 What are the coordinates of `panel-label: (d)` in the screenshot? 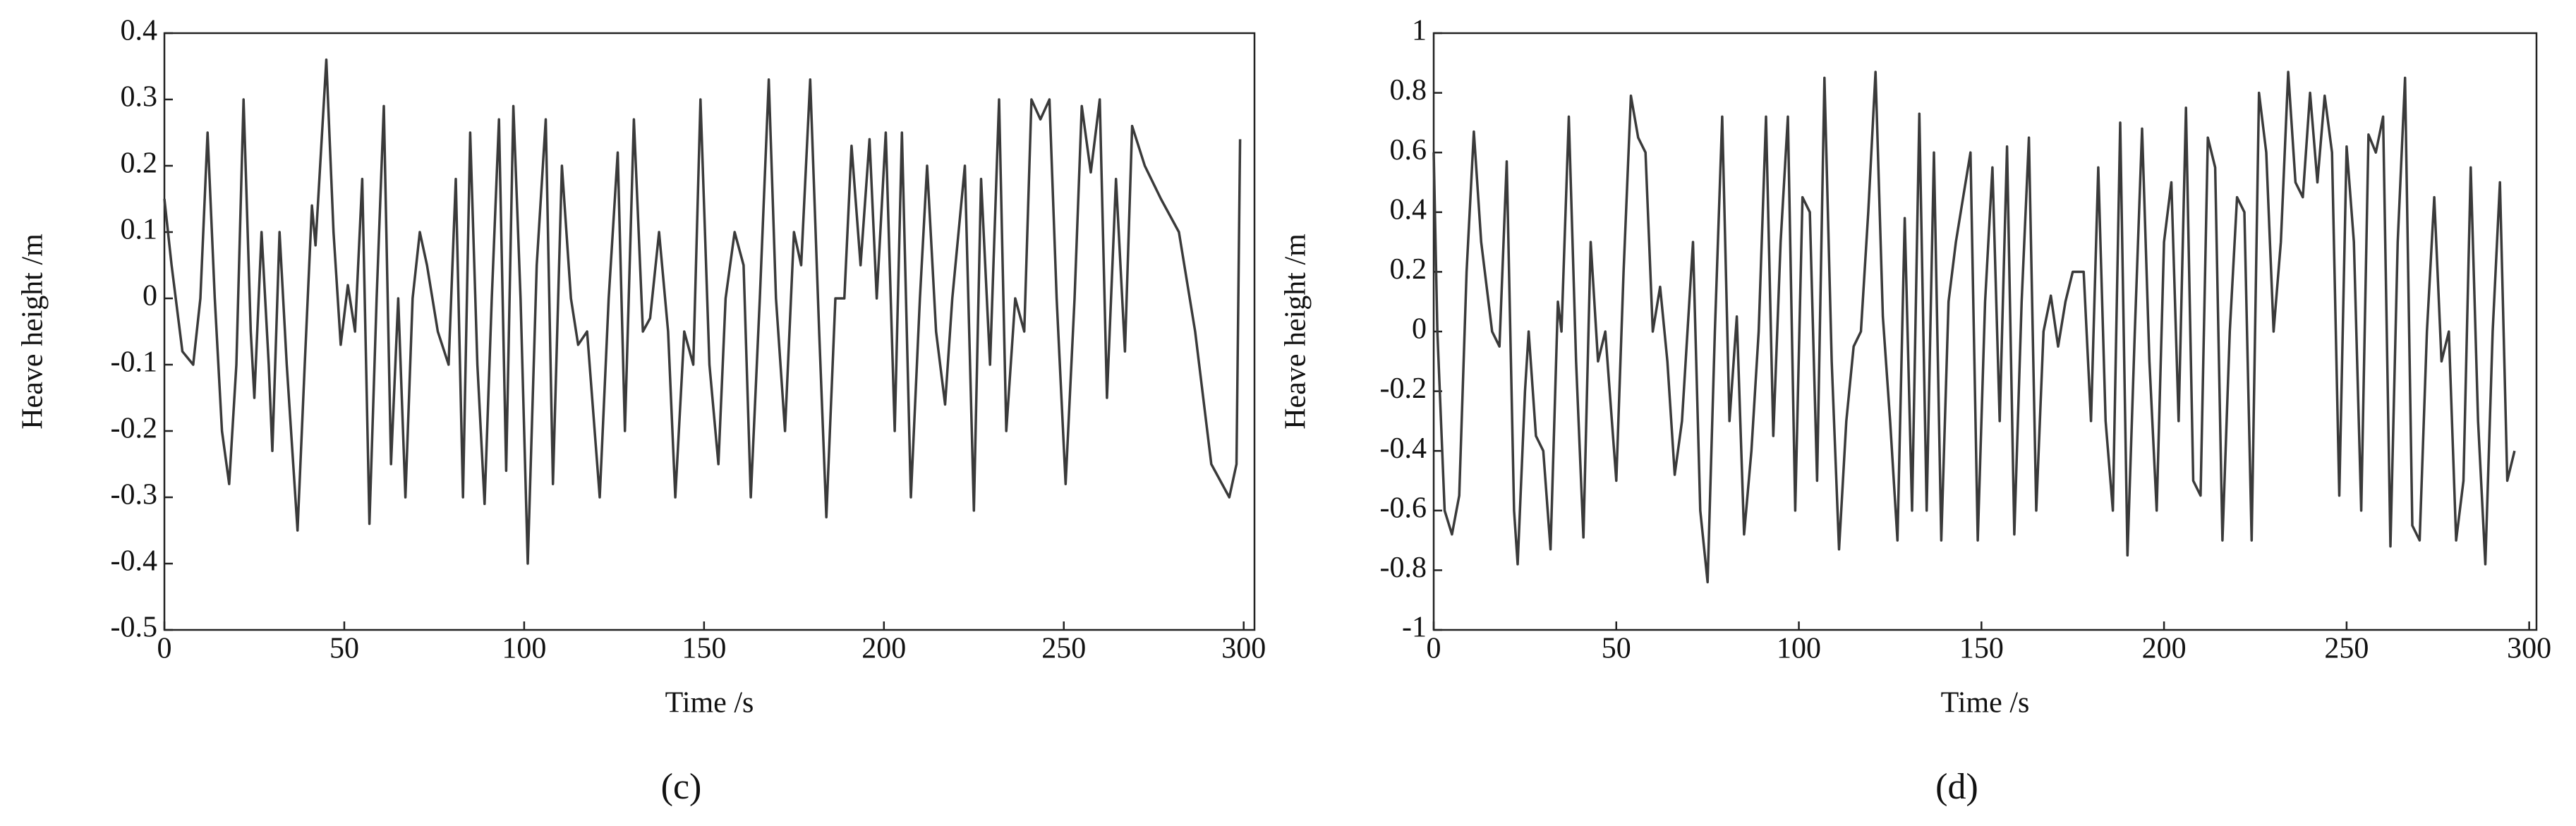 It's located at (1957, 787).